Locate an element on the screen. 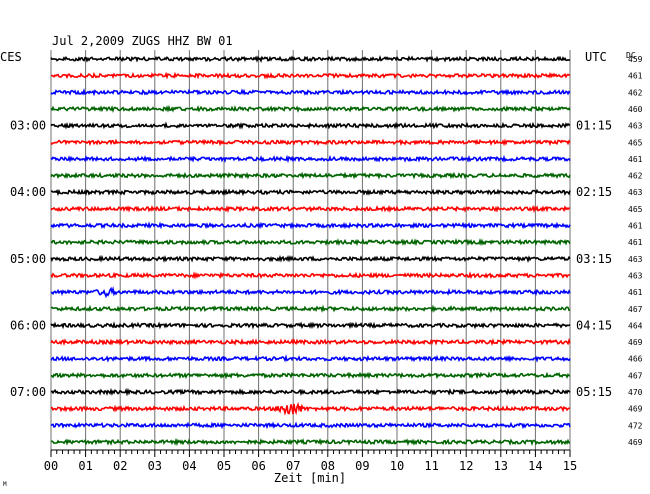 Image resolution: width=650 pixels, height=494 pixels. right-header: UTC is located at coordinates (596, 57).